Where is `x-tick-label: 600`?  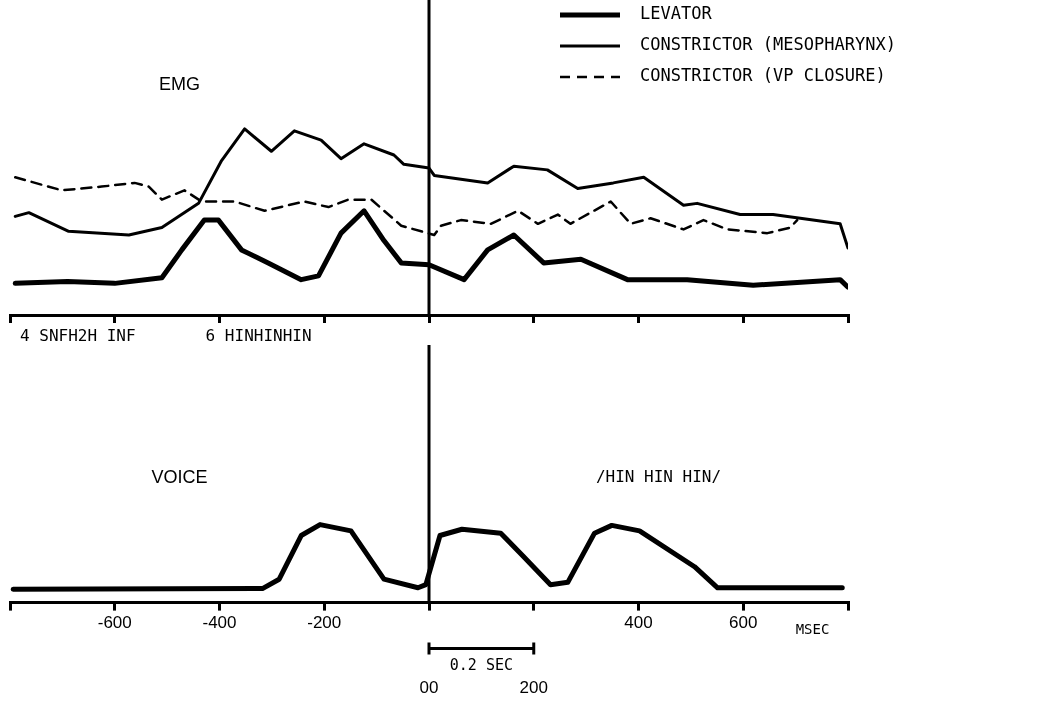
x-tick-label: 600 is located at coordinates (743, 623).